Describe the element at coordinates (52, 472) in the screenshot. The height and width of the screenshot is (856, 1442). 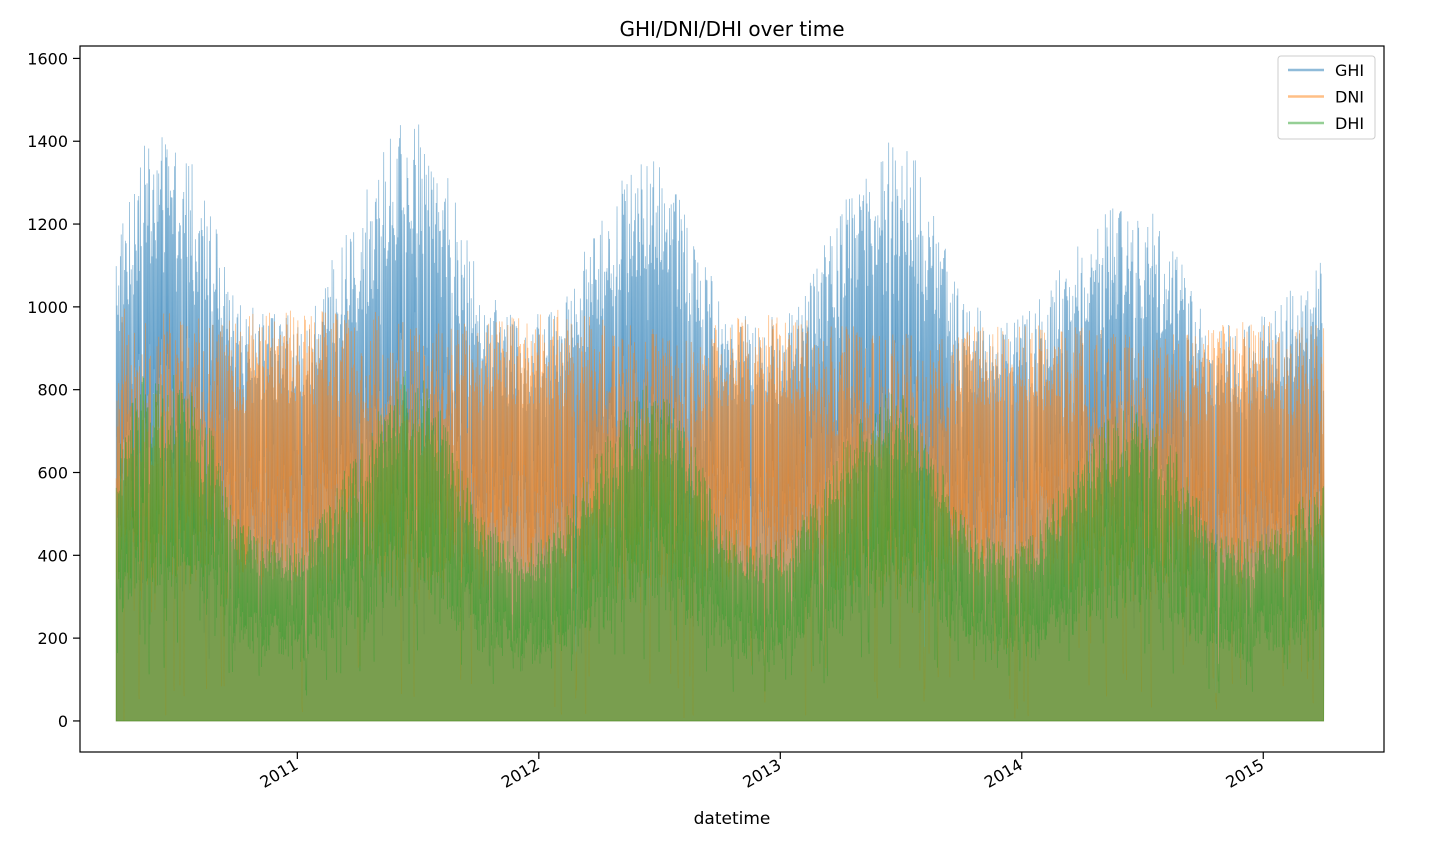
I see `y-tick-label: 600` at that location.